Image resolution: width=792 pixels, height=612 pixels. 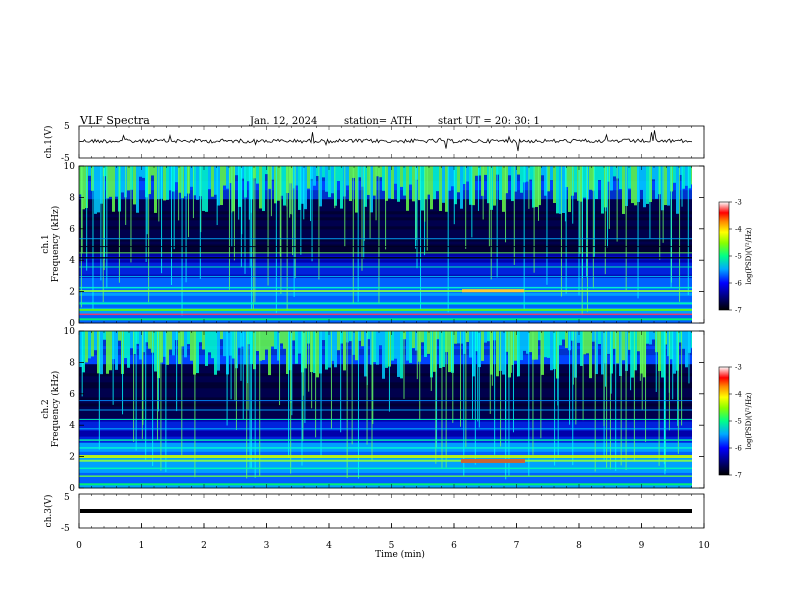 I want to click on ch1-spectrogram-ytick-label: 6, so click(x=72, y=230).